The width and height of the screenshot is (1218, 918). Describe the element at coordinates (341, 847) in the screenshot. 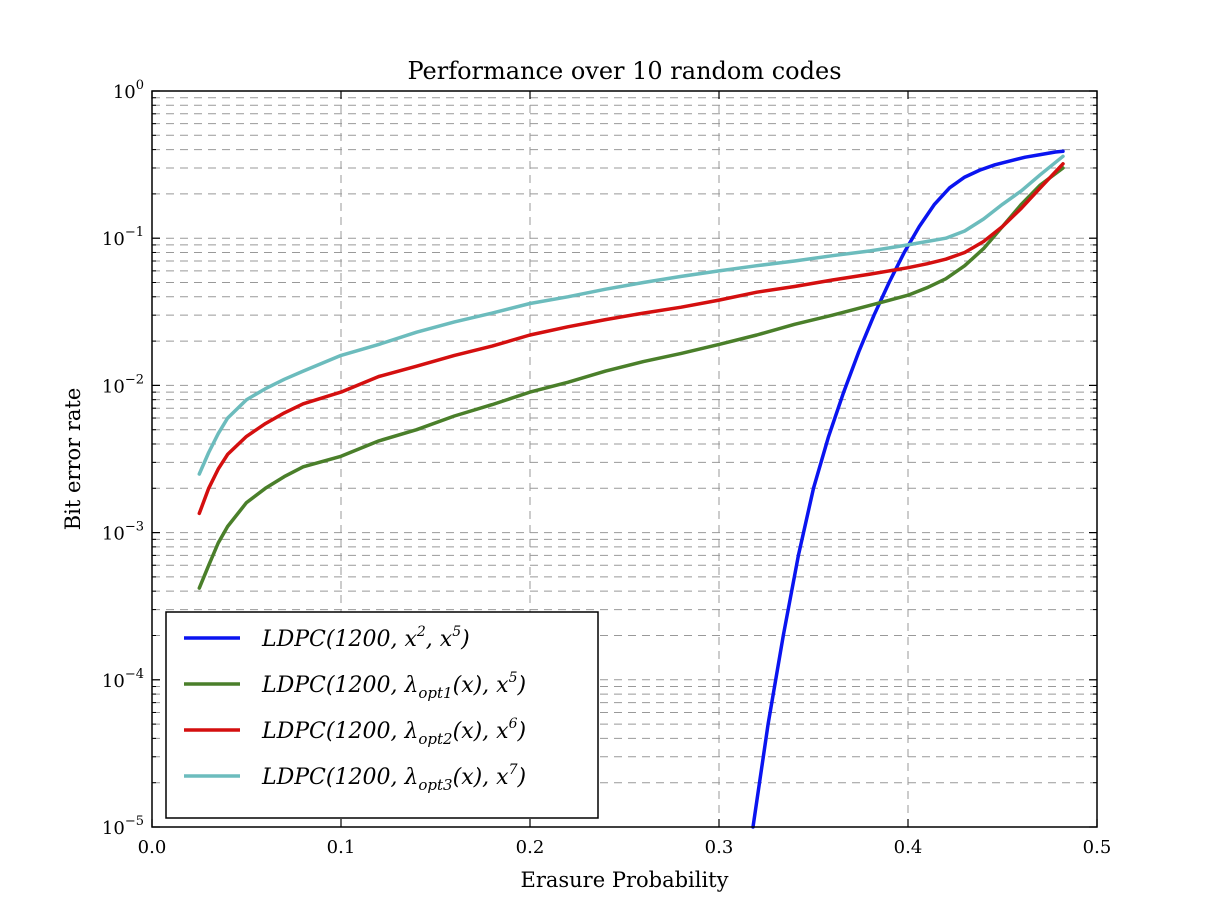

I see `x-tick-label: 0.1` at that location.